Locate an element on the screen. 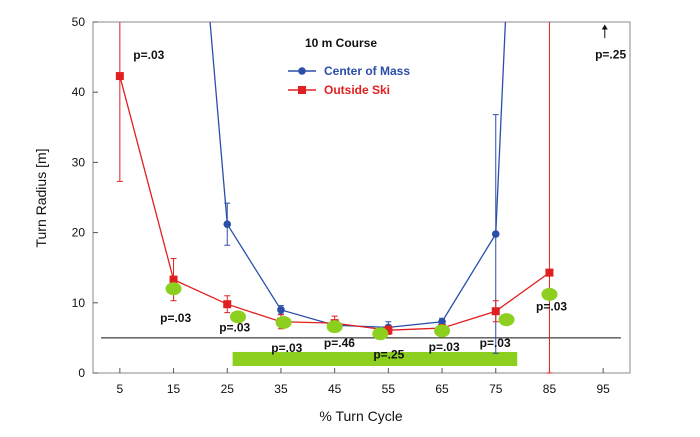 The height and width of the screenshot is (437, 700). y-tick-label: 50 is located at coordinates (79, 22).